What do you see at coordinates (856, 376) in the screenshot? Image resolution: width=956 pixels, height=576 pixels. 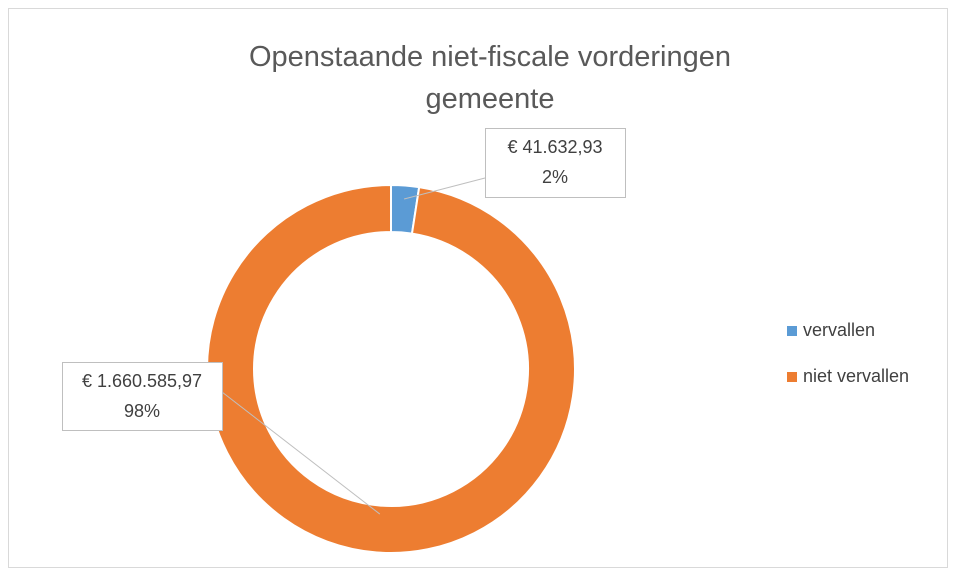 I see `legend-label: niet vervallen` at bounding box center [856, 376].